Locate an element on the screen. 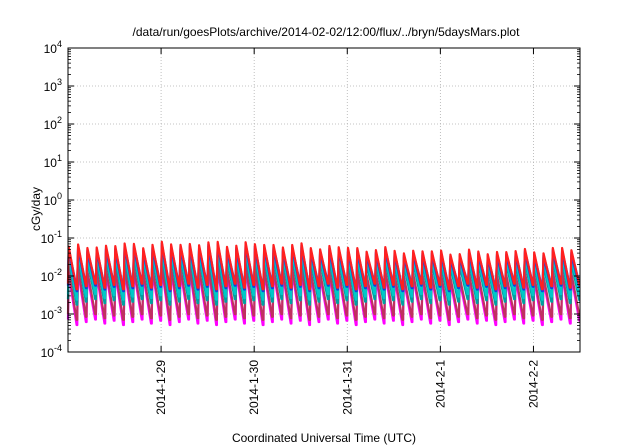 The width and height of the screenshot is (640, 448). y-tick-label: 10¹ is located at coordinates (53, 161).